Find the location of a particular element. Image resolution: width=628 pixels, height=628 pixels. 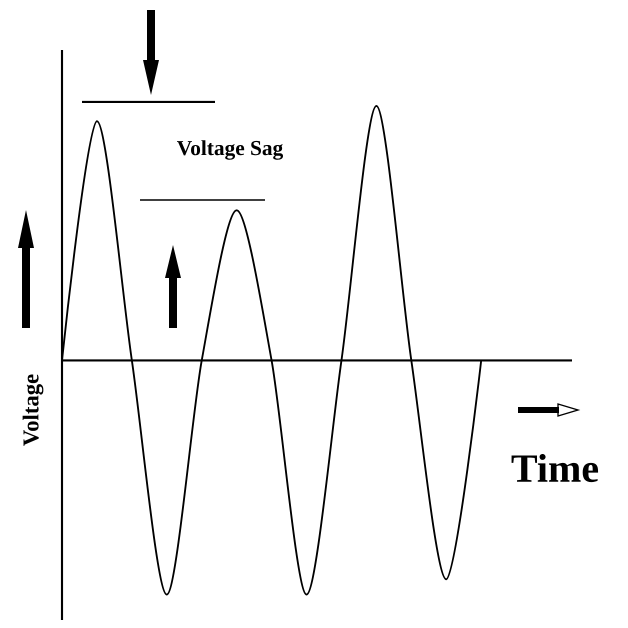

annotation: Voltage Sag is located at coordinates (230, 150).